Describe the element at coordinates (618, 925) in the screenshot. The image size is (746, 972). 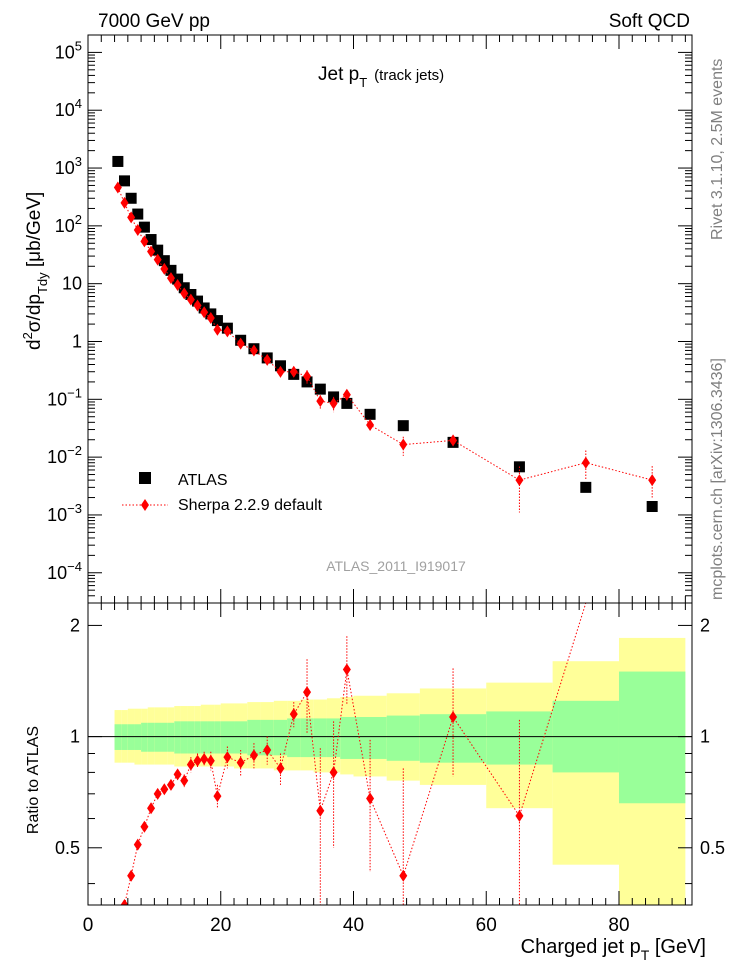
I see `x-tick-label: 80` at that location.